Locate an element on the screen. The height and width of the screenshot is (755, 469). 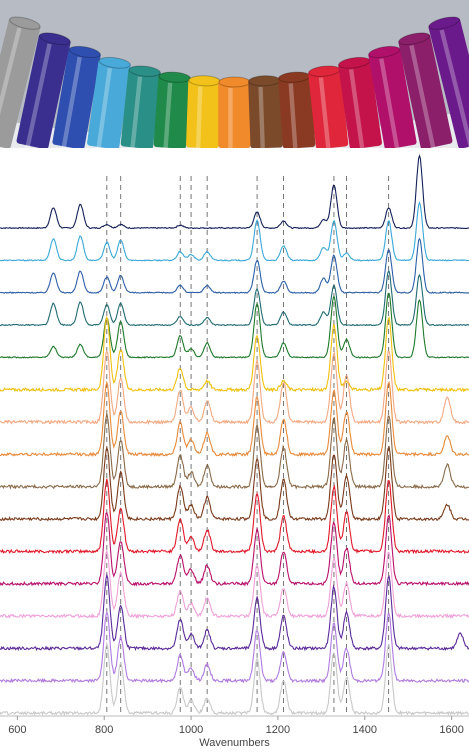
x-tick-label: 600 is located at coordinates (17, 730).